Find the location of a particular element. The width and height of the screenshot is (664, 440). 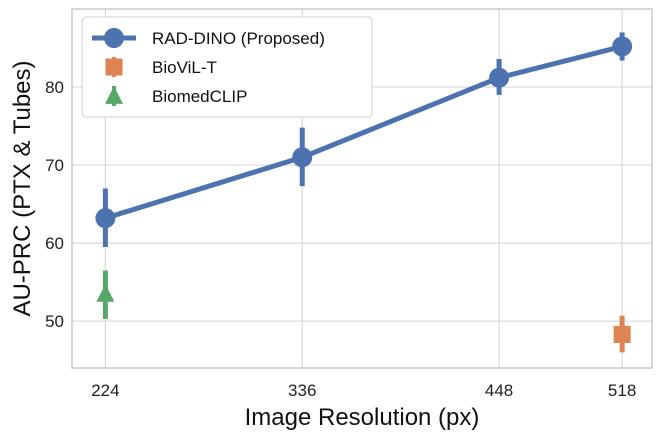

x-tick-label: 336 is located at coordinates (302, 390).